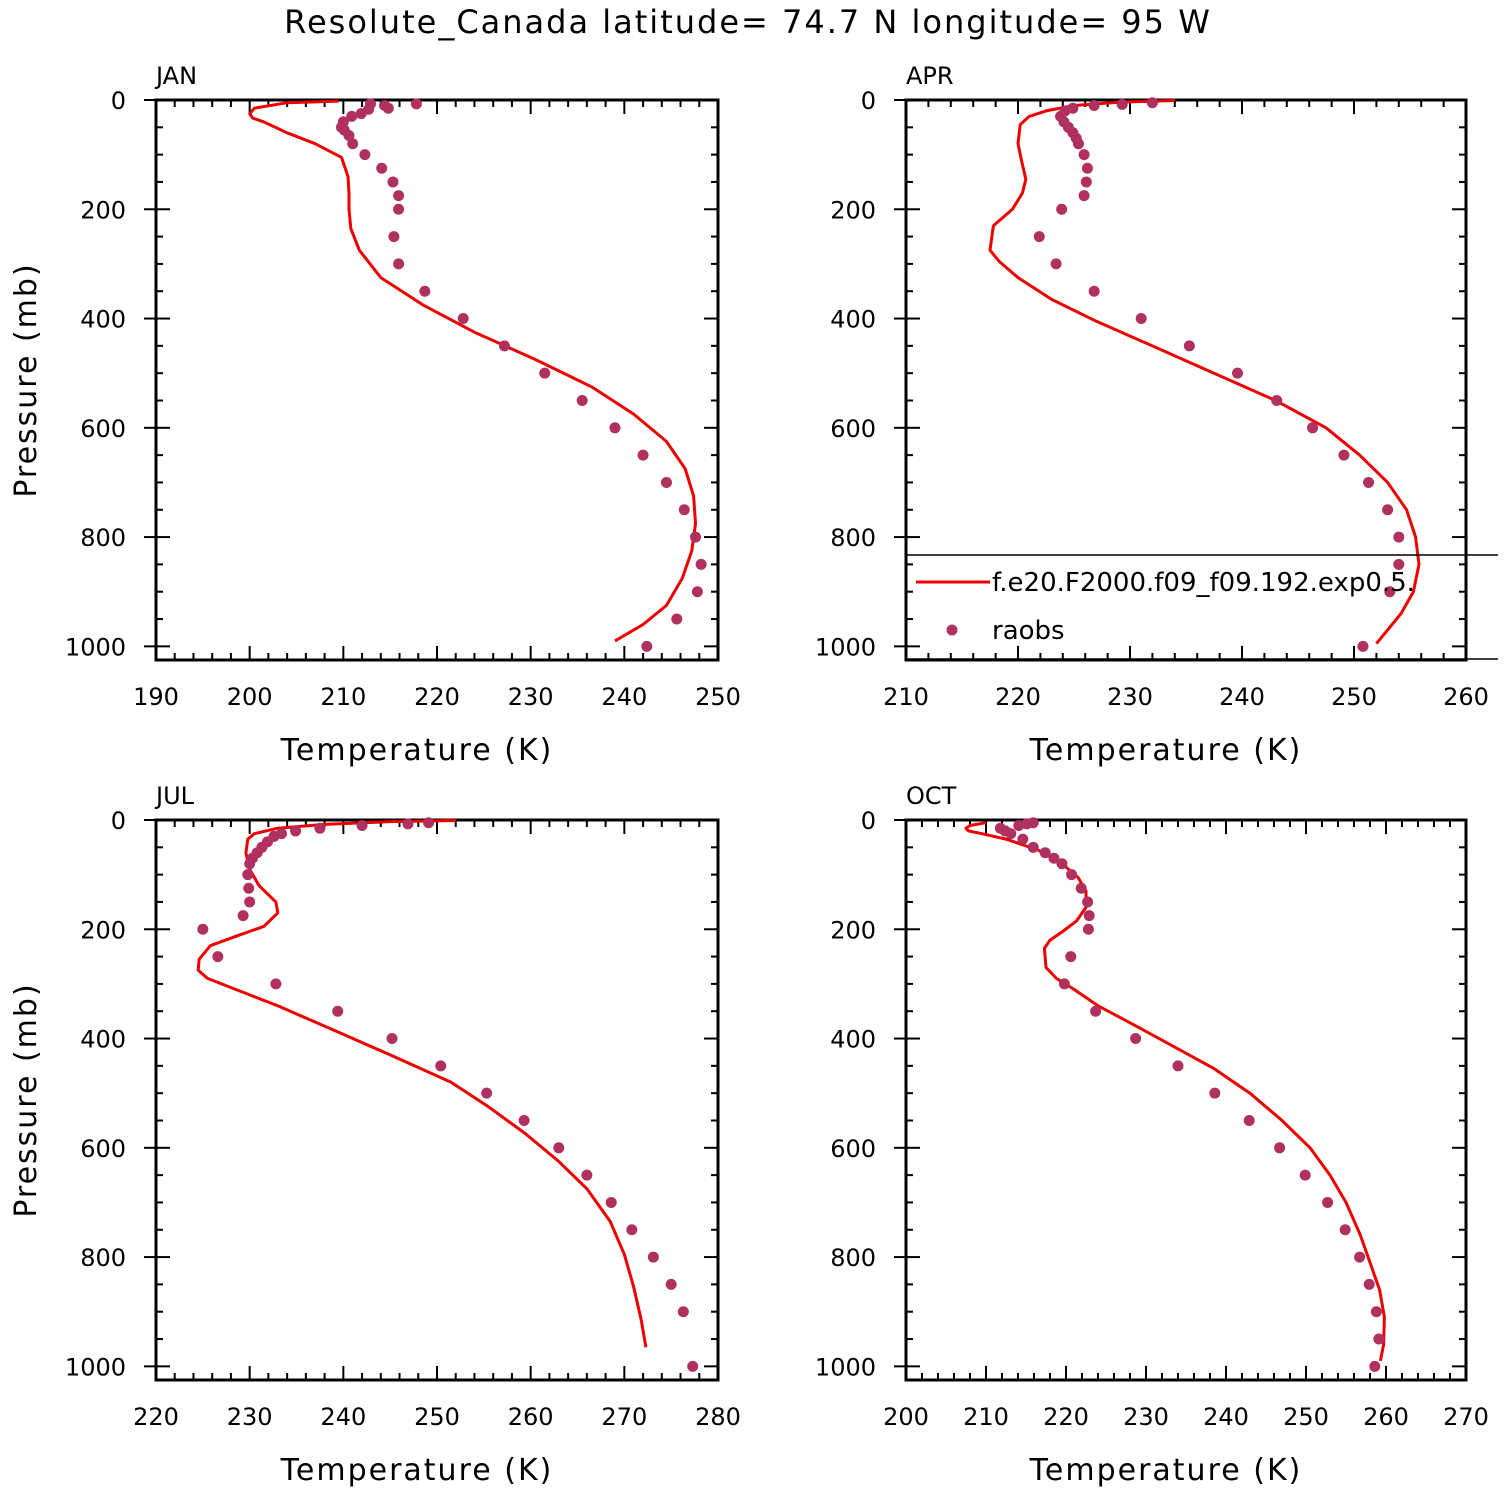  I want to click on legend-raobs-label: raobs, so click(1028, 631).